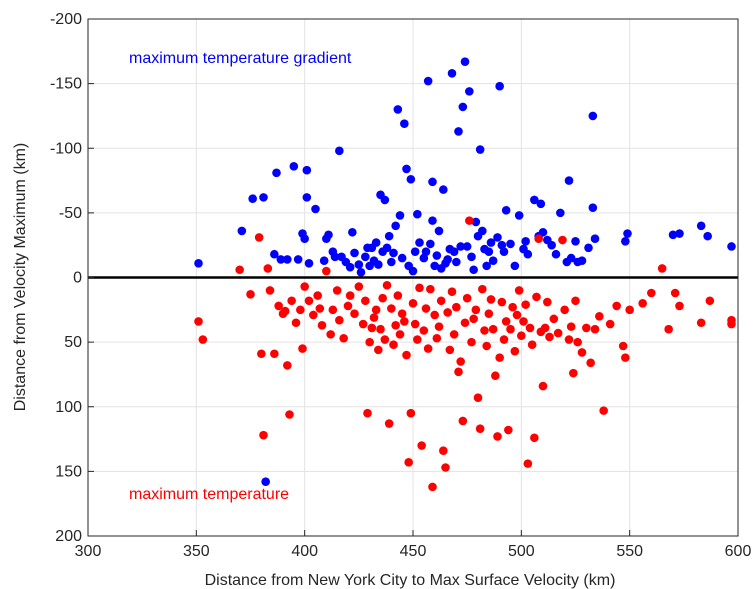 This screenshot has width=753, height=589. What do you see at coordinates (413, 551) in the screenshot?
I see `x-tick-label: 450` at bounding box center [413, 551].